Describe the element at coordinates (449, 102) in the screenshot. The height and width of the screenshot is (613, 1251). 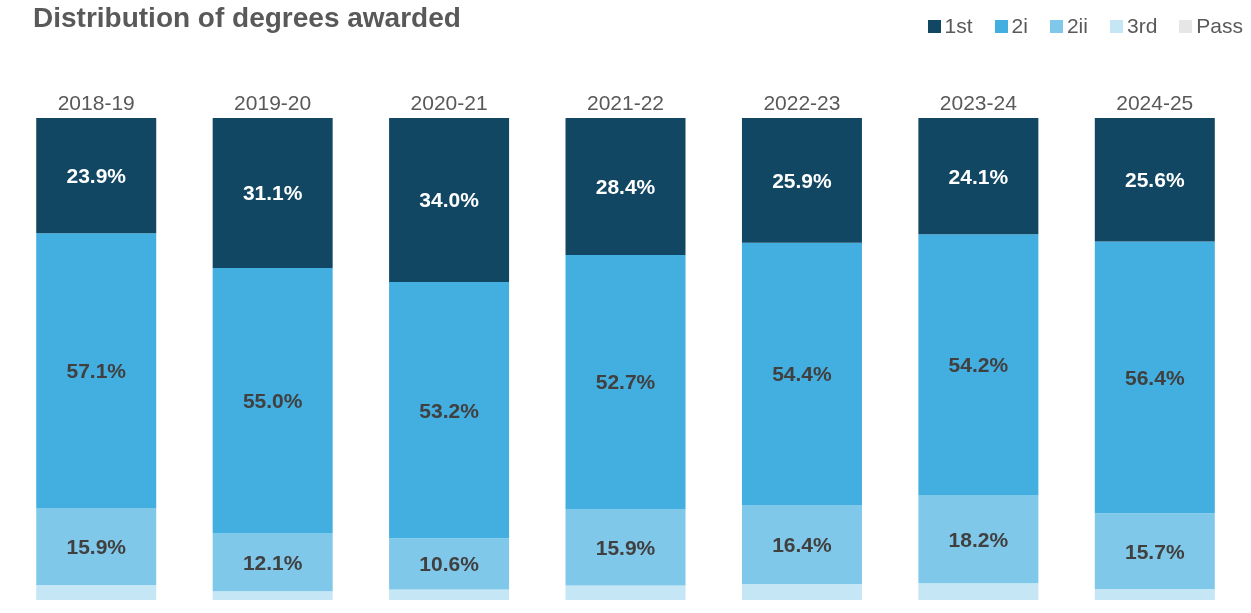
I see `x-tick-label: 2020-21` at that location.